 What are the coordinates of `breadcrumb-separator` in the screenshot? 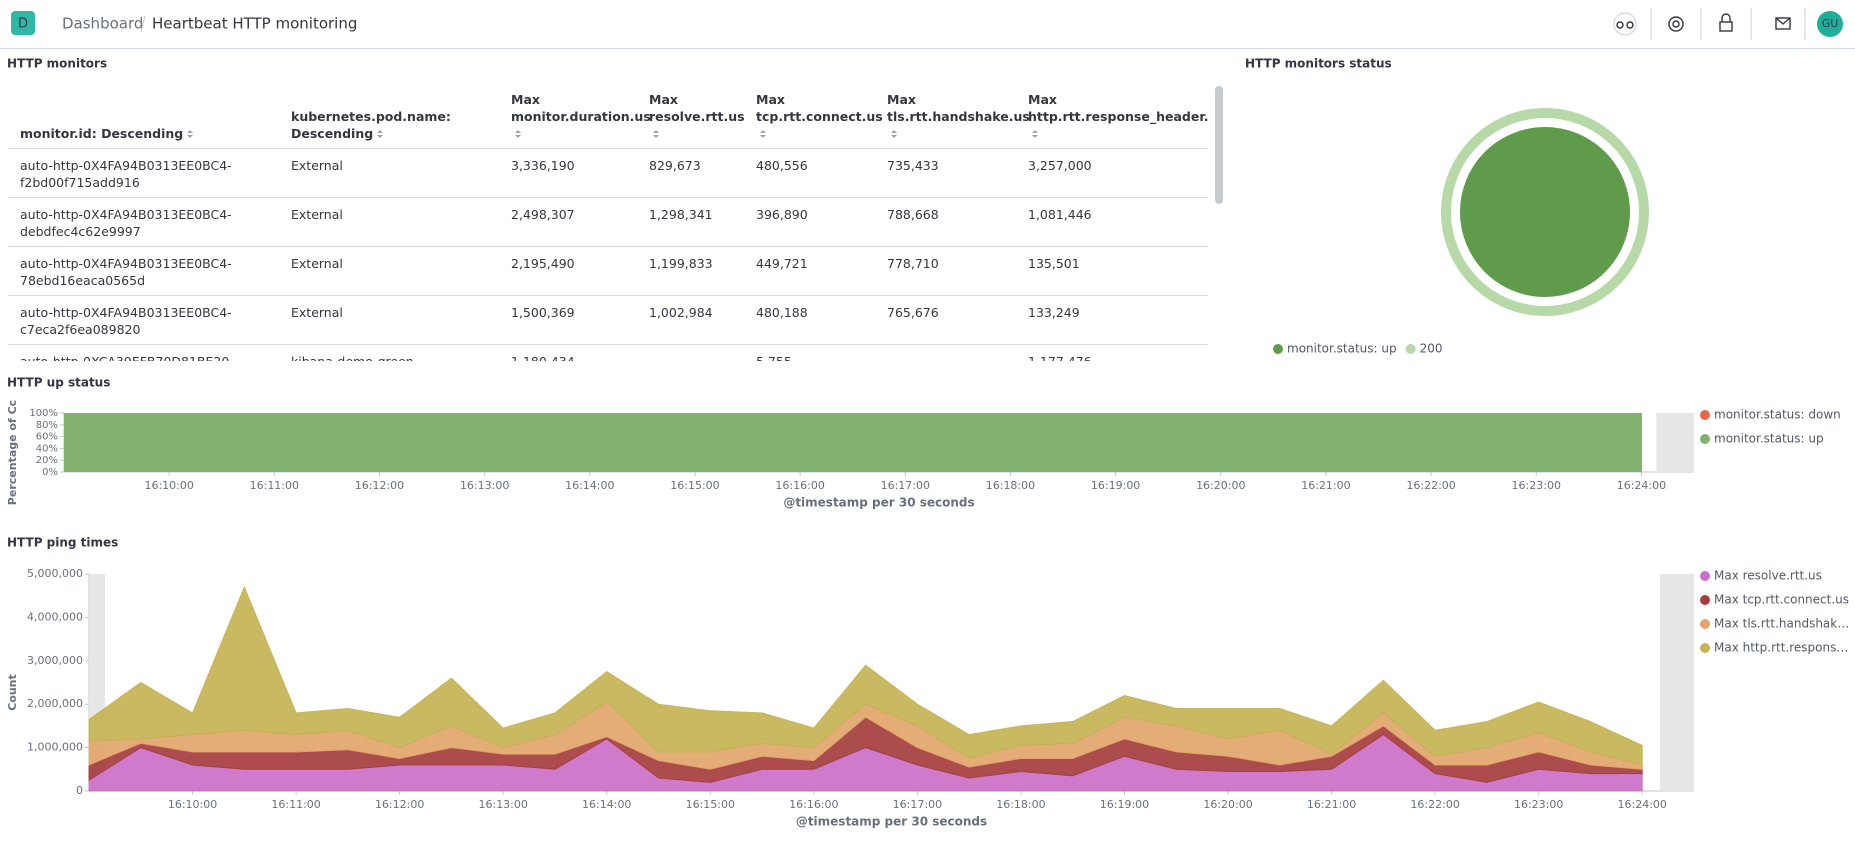 It's located at (143, 24).